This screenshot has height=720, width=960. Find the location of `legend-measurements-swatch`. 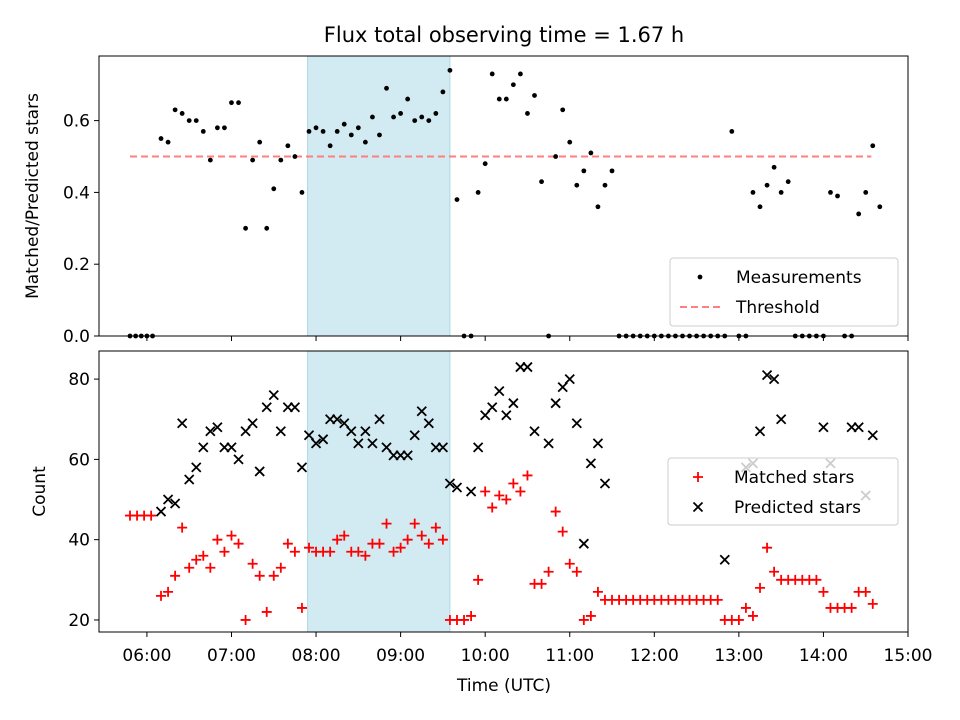

legend-measurements-swatch is located at coordinates (700, 277).